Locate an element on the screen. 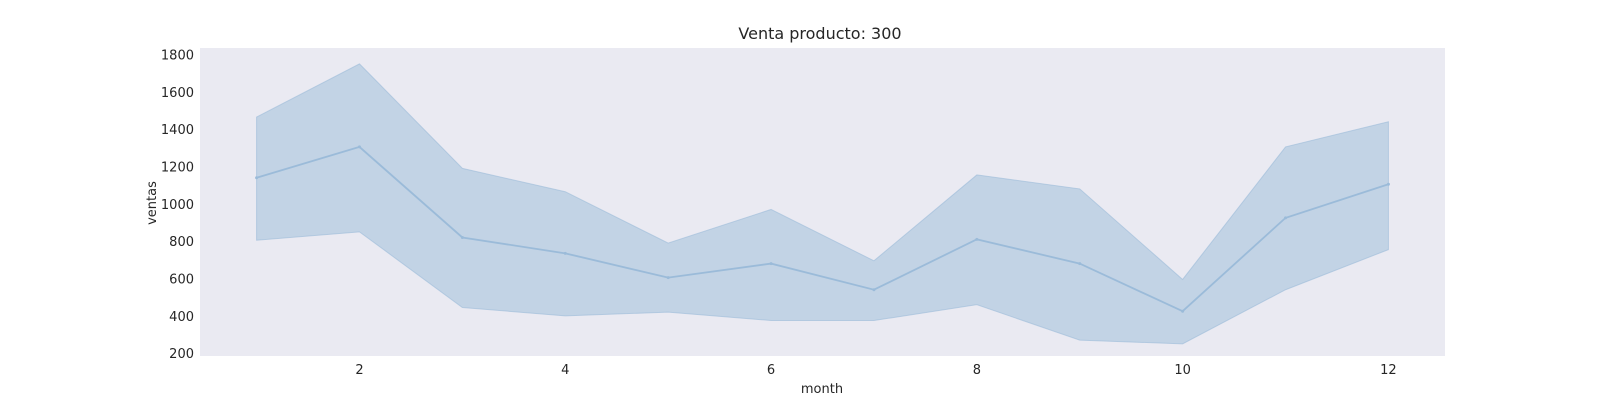  x-tick-label: 4 is located at coordinates (565, 370).